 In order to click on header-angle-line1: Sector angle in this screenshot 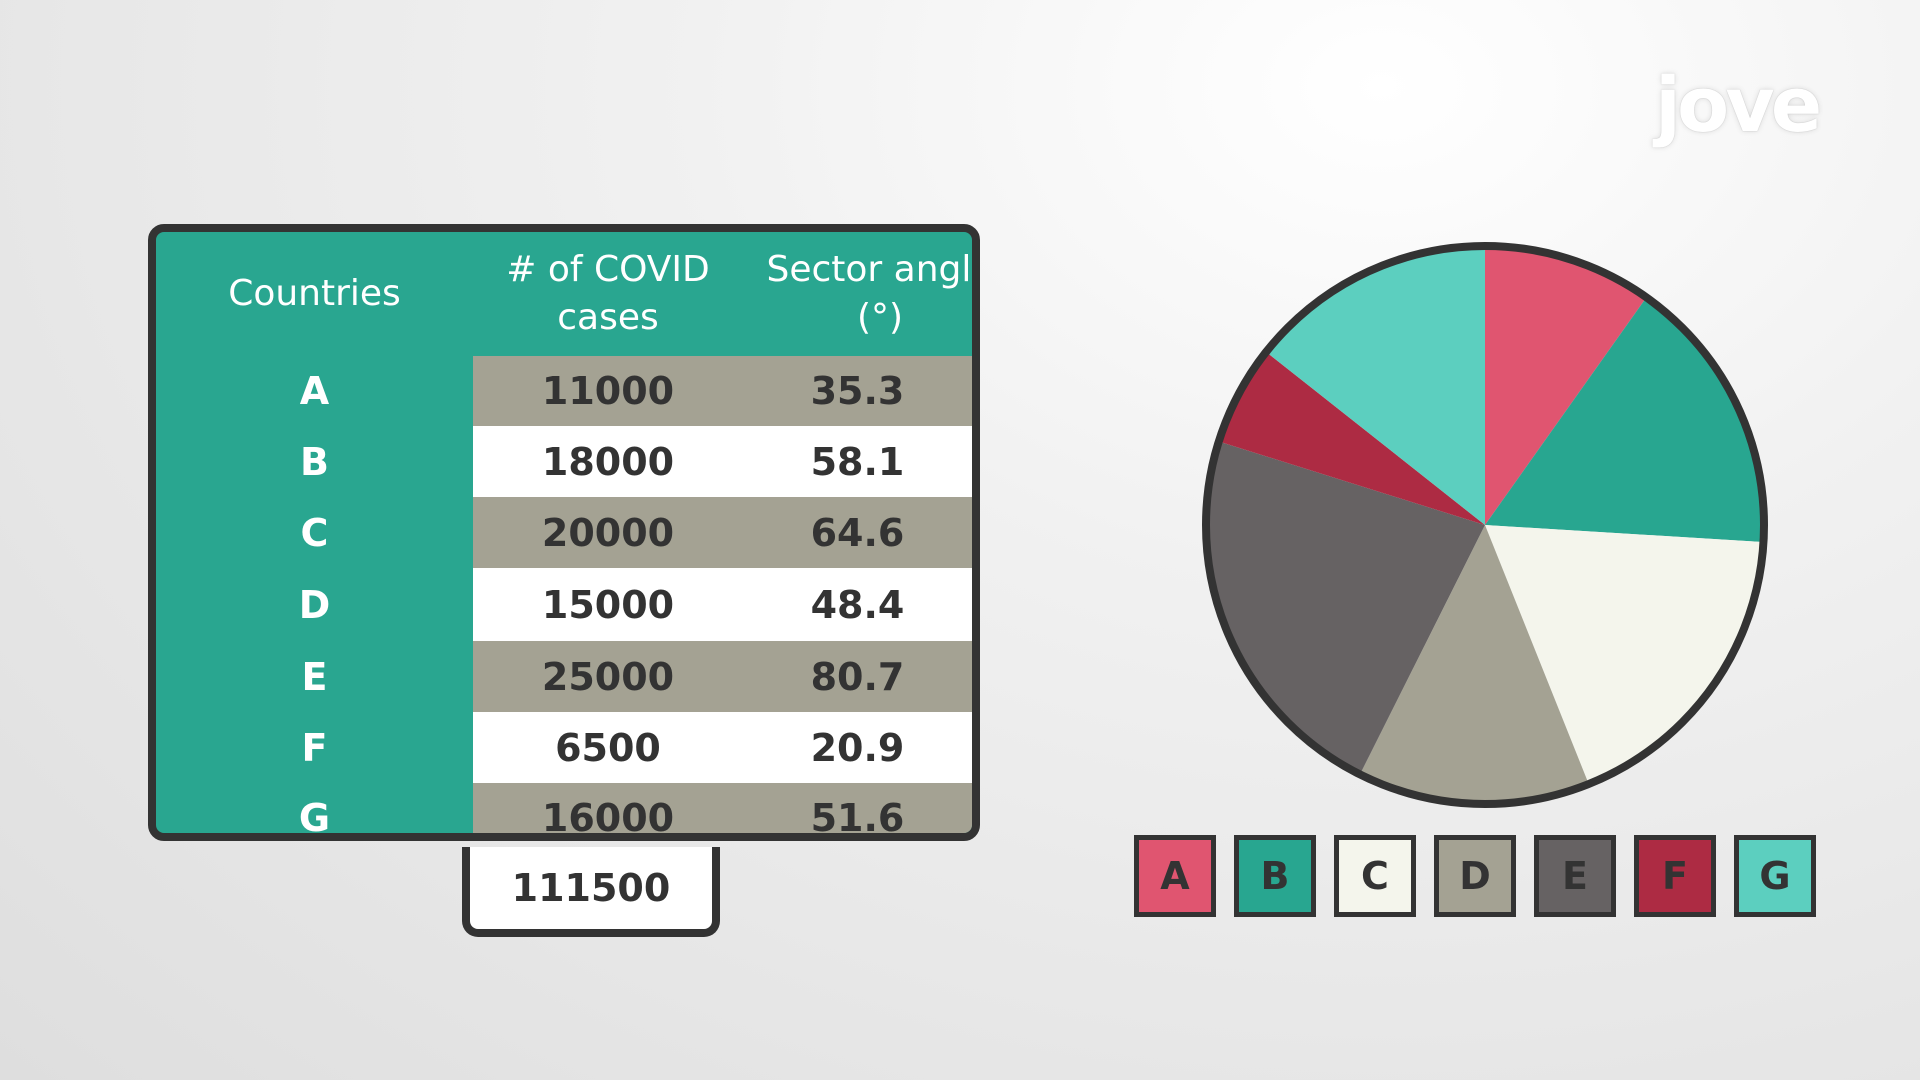, I will do `click(873, 269)`.